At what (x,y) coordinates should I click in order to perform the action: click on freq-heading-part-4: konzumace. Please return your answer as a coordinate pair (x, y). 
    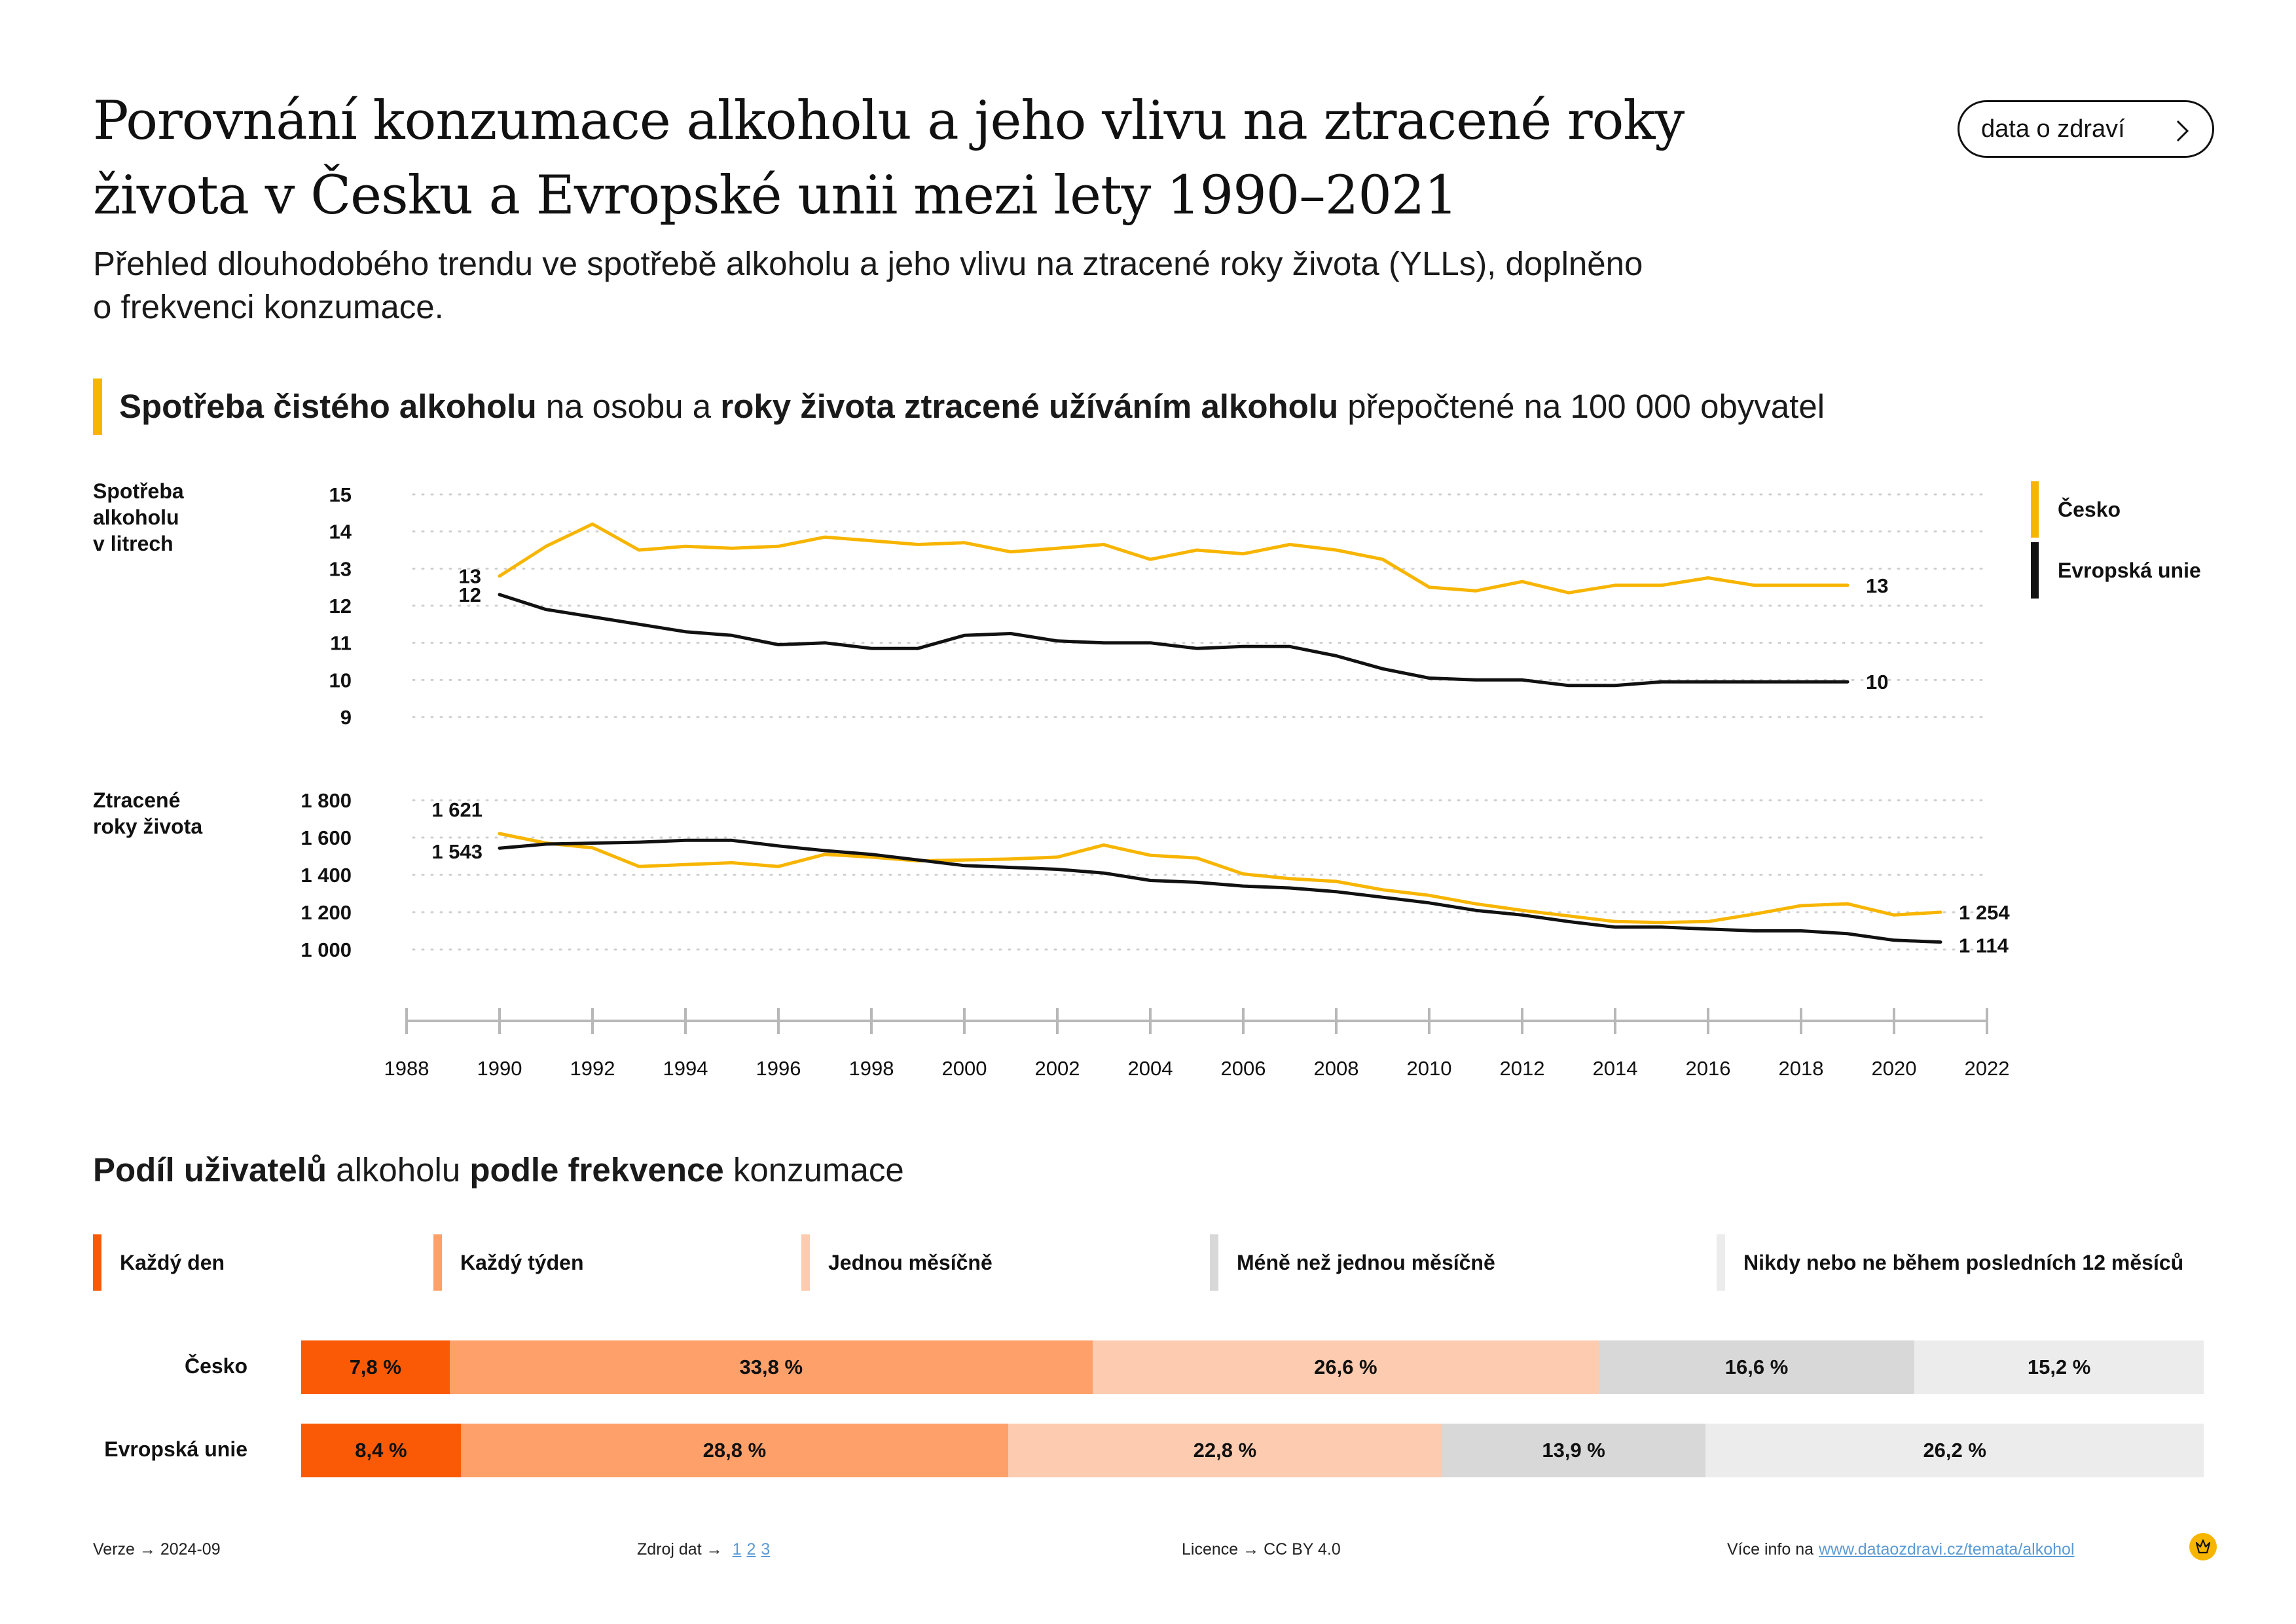
    Looking at the image, I should click on (813, 1170).